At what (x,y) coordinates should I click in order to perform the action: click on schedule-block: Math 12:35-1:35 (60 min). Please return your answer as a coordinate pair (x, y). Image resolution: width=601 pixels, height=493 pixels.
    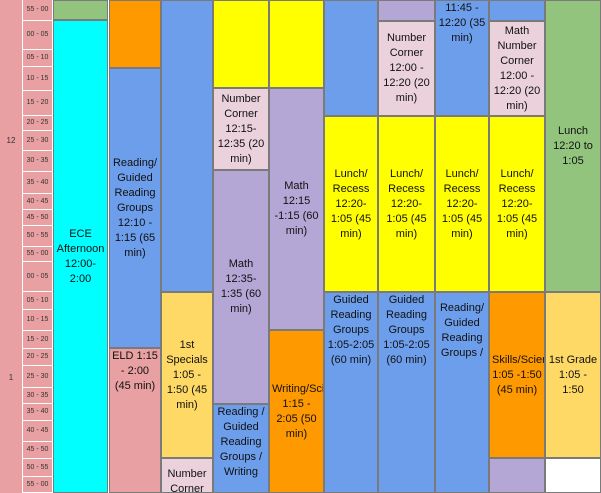
    Looking at the image, I should click on (241, 287).